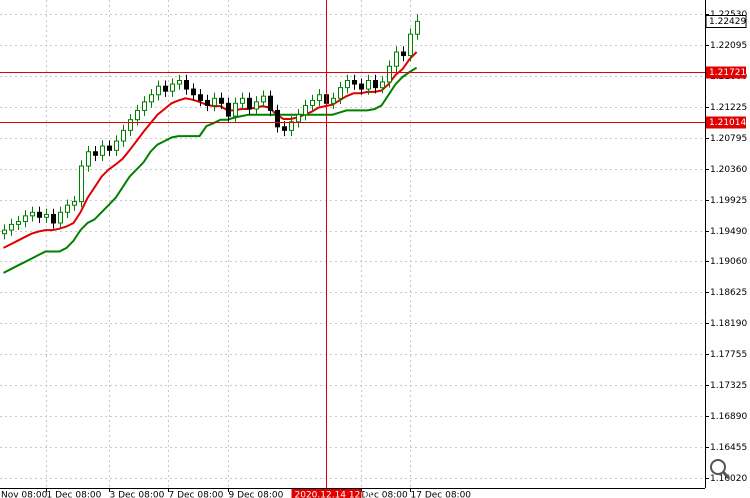 The width and height of the screenshot is (750, 498). Describe the element at coordinates (728, 324) in the screenshot. I see `y-tick-label: 1.18190` at that location.